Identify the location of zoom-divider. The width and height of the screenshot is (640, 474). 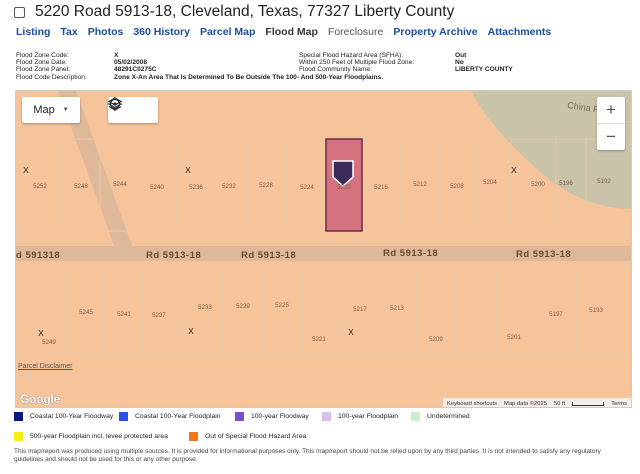
(611, 123).